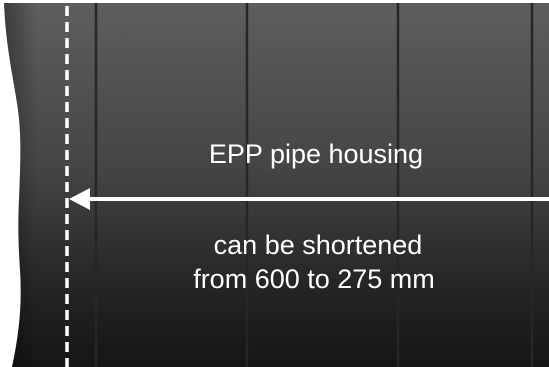 The width and height of the screenshot is (549, 367). What do you see at coordinates (314, 279) in the screenshot?
I see `shorten-note-line-2: from 600 to 275 mm` at bounding box center [314, 279].